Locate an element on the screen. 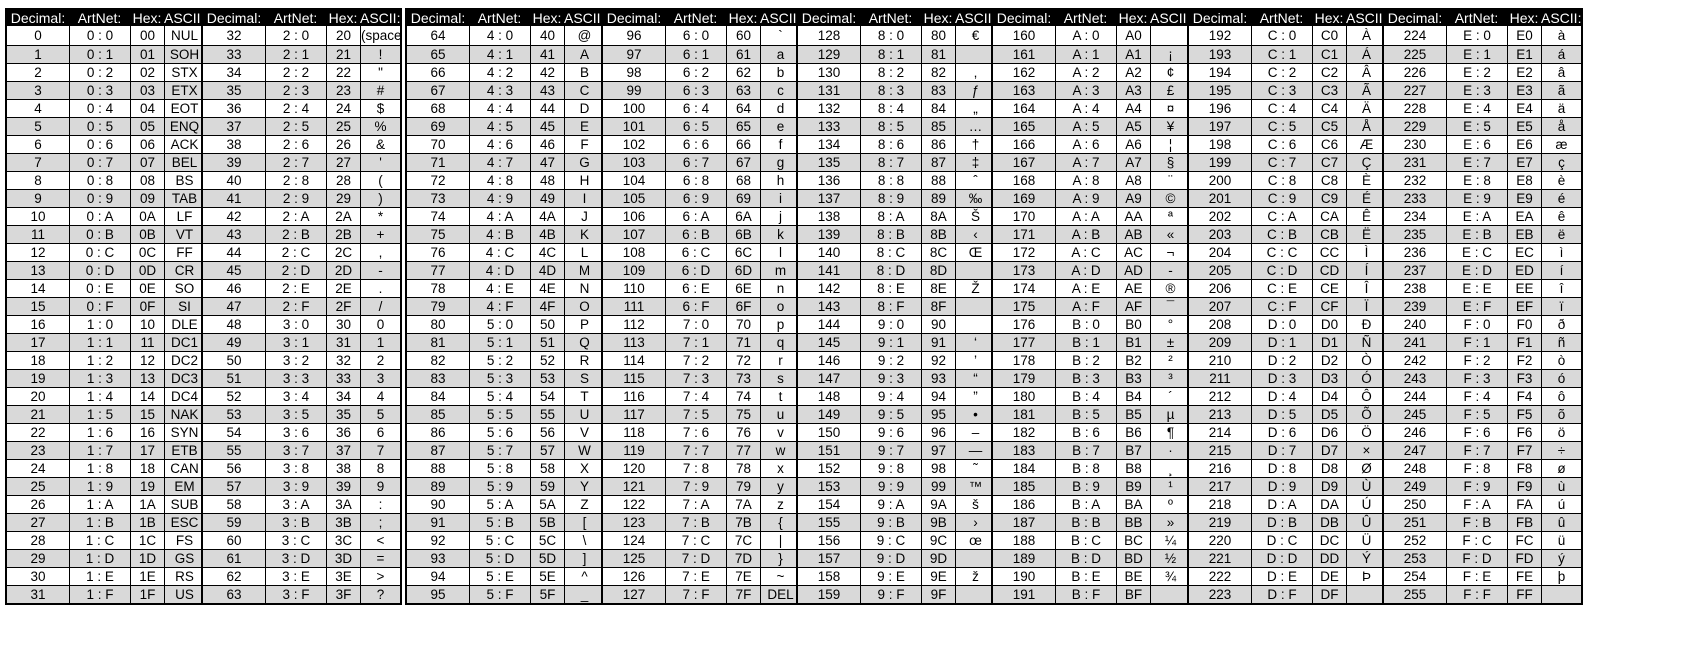 The image size is (1708, 645). artnet-cell: 2 : A is located at coordinates (295, 216).